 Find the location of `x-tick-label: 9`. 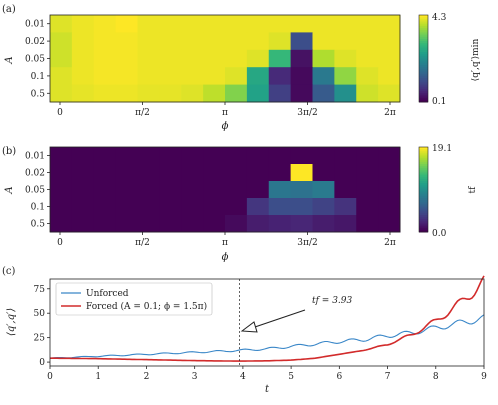

x-tick-label: 9 is located at coordinates (484, 377).